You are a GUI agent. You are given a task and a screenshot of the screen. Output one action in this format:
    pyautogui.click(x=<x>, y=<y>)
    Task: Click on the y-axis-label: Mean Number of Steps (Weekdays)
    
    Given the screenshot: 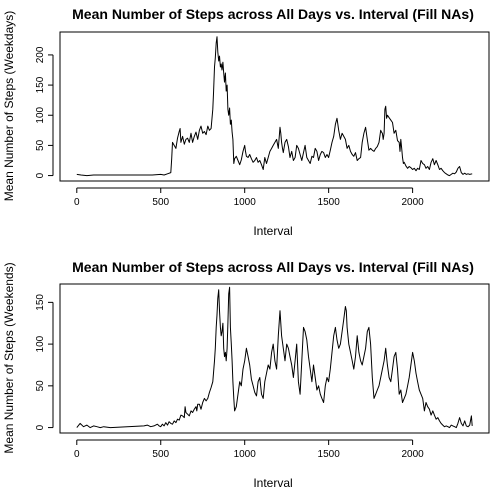 What is the action you would take?
    pyautogui.click(x=9, y=106)
    